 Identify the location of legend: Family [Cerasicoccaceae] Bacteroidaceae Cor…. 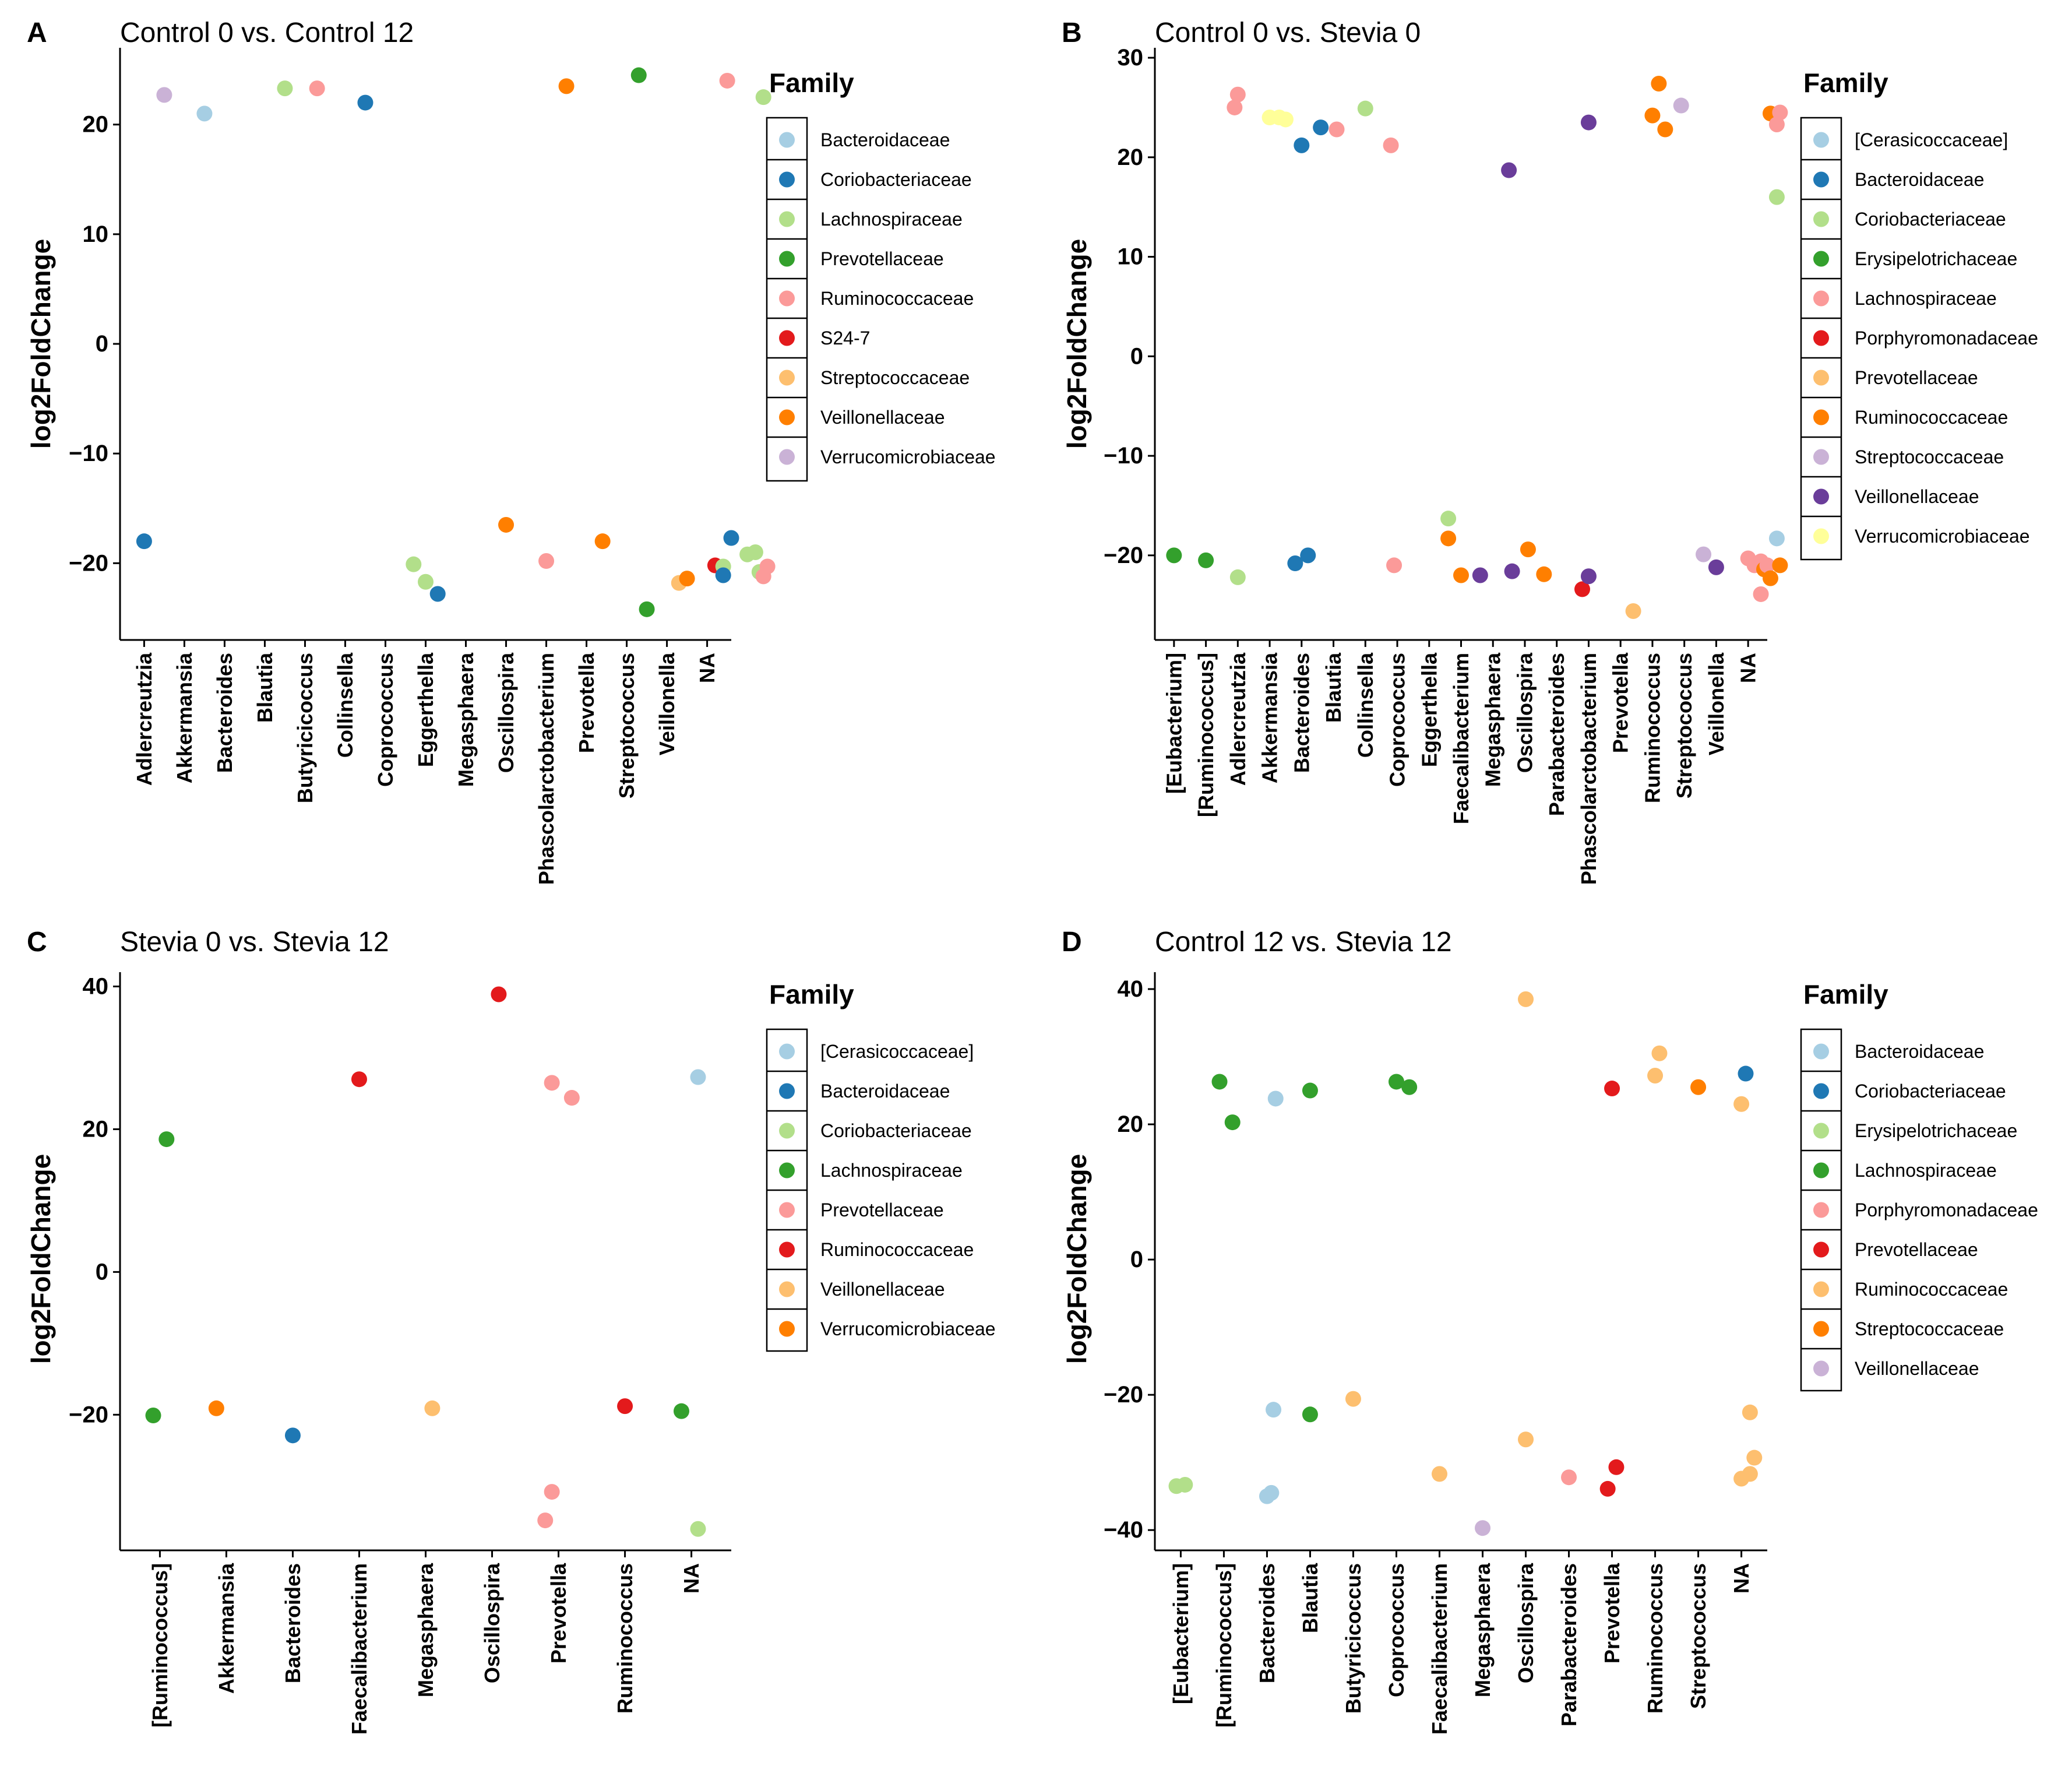
(881, 1165).